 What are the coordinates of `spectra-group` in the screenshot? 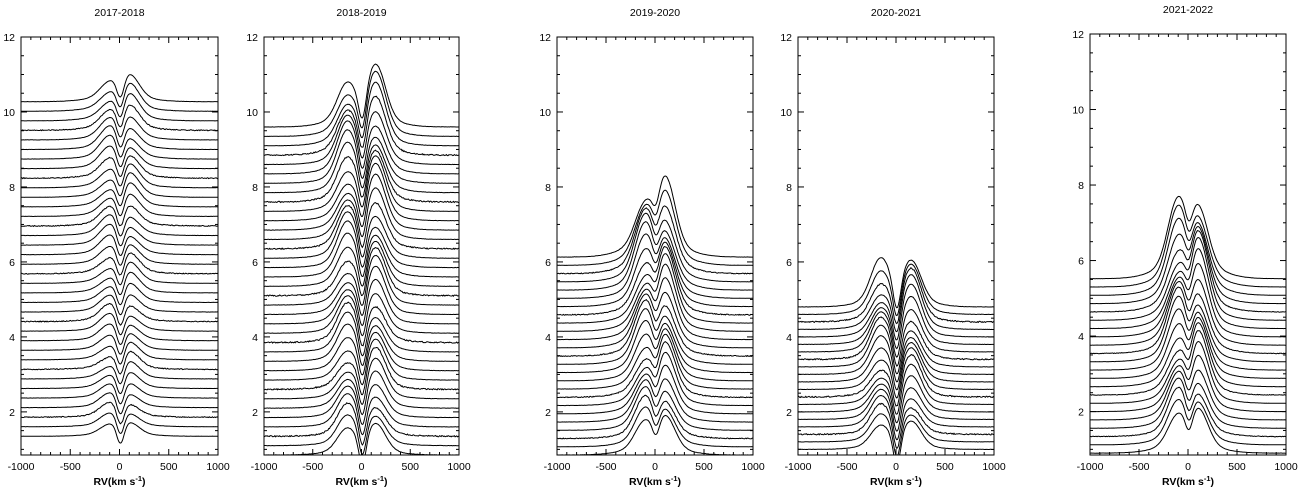 It's located at (1188, 324).